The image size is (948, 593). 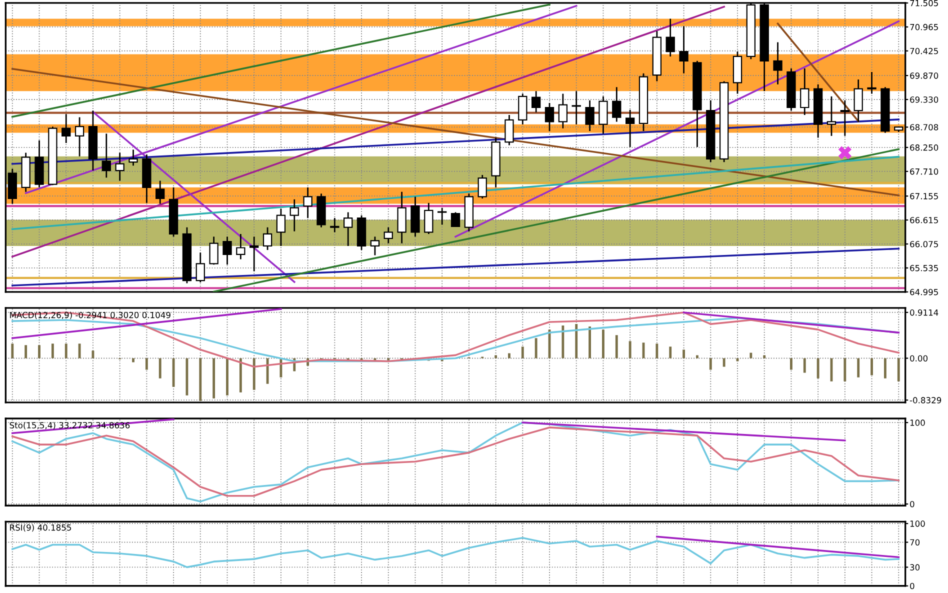 What do you see at coordinates (924, 244) in the screenshot?
I see `y-tick-label: 66.075` at bounding box center [924, 244].